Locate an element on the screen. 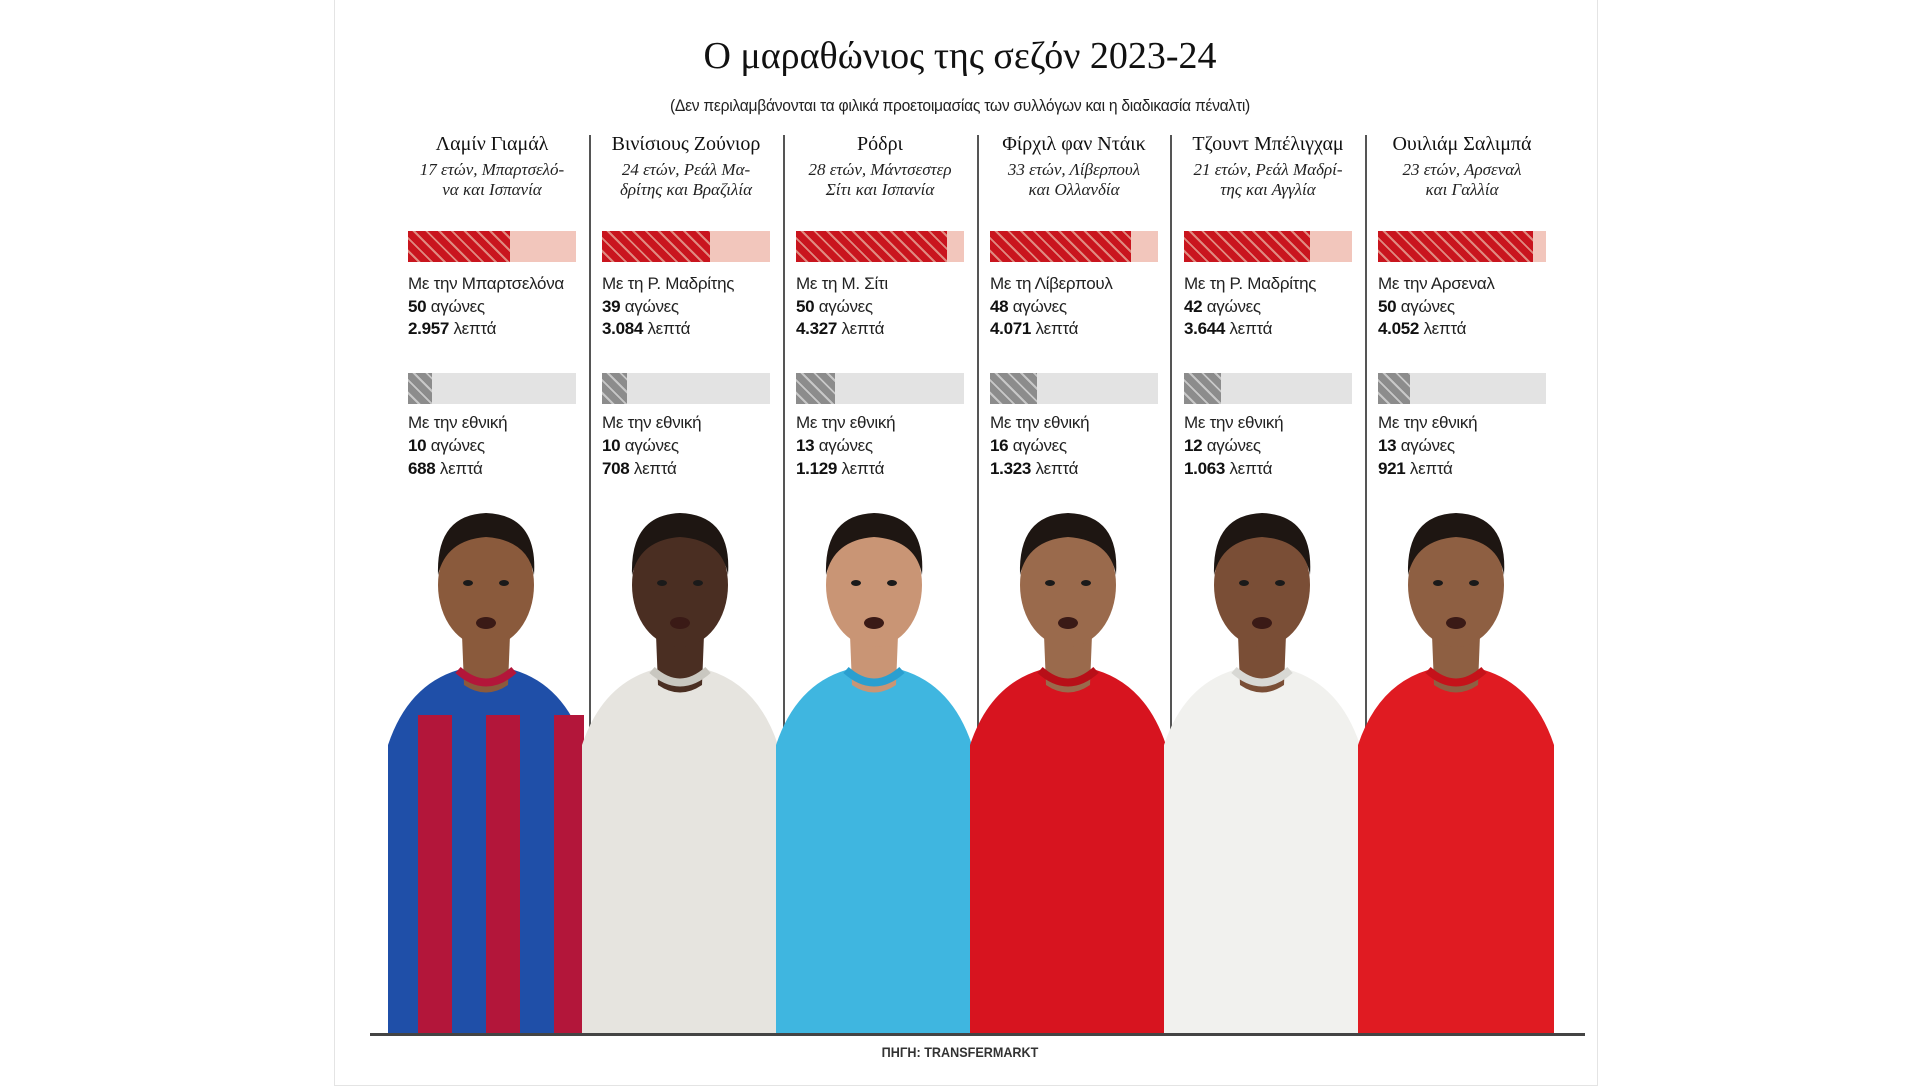  baseline-rule is located at coordinates (977, 1034).